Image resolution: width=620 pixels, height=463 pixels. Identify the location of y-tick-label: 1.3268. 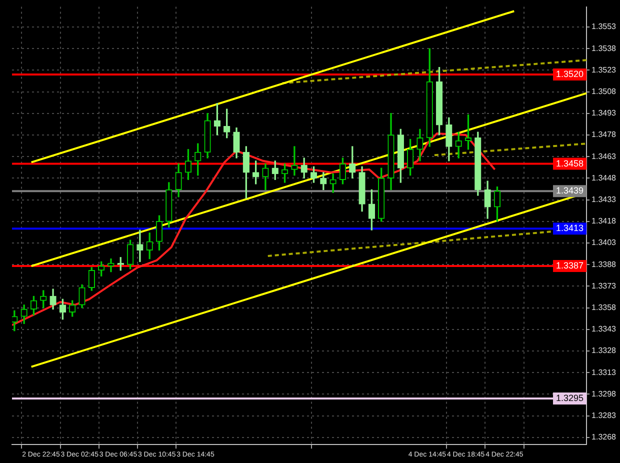
(604, 437).